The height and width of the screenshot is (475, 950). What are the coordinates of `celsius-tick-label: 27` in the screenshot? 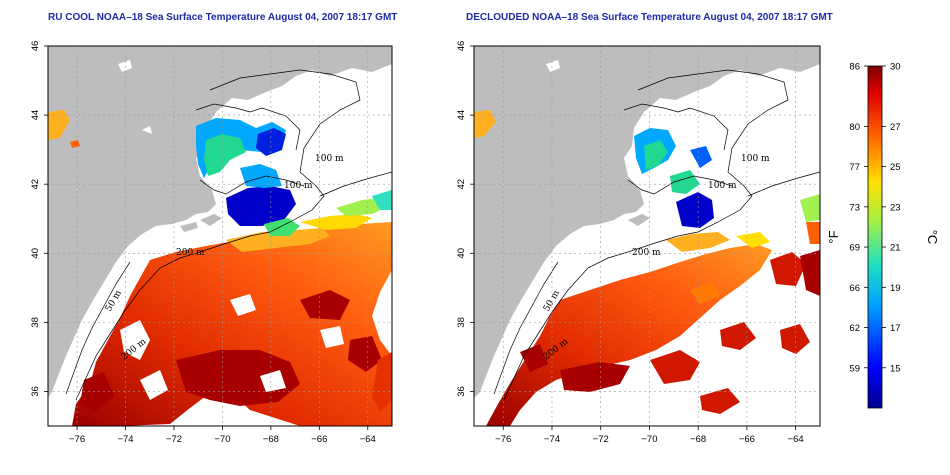 It's located at (895, 127).